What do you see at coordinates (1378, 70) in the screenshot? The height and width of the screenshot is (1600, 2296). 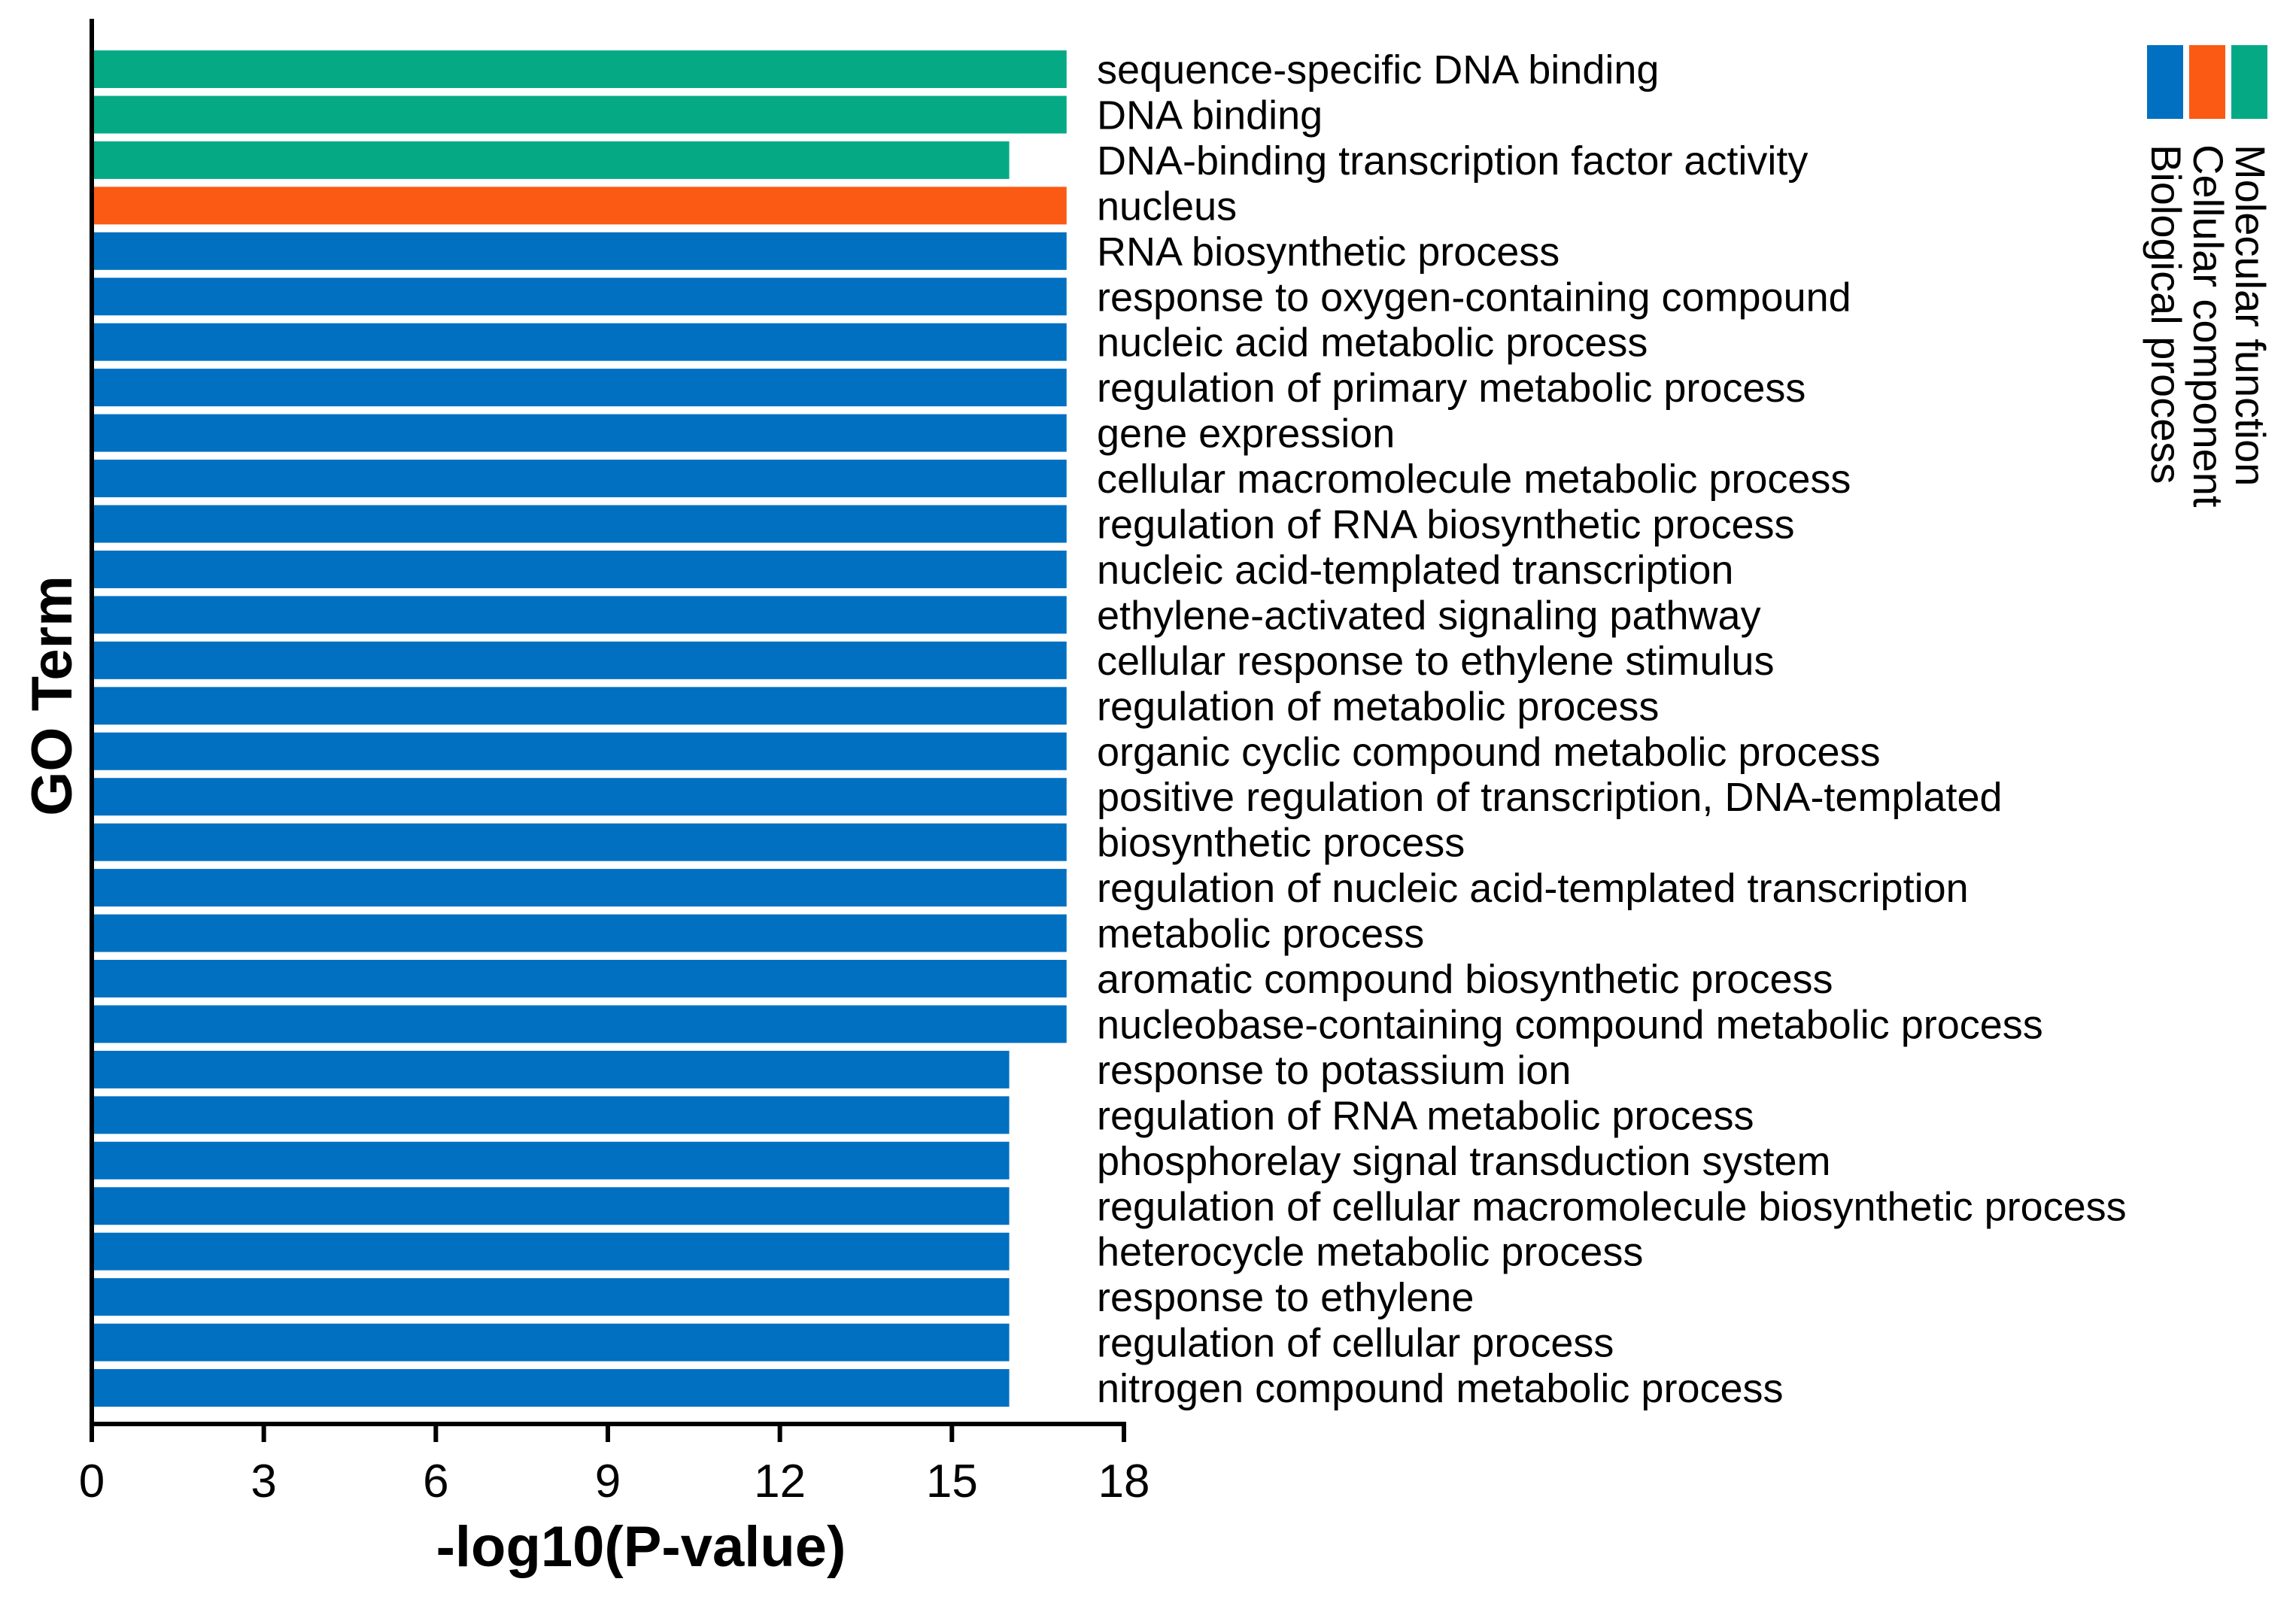 I see `term-label-sequence-specific-dna-binding: sequence-specific DNA binding` at bounding box center [1378, 70].